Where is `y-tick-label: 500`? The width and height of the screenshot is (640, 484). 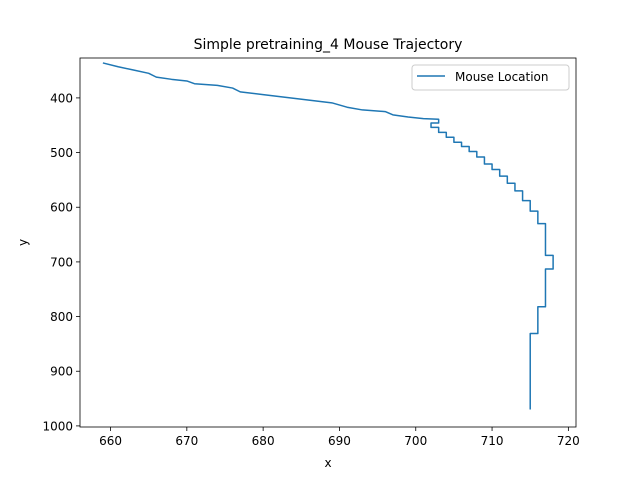 y-tick-label: 500 is located at coordinates (61, 153).